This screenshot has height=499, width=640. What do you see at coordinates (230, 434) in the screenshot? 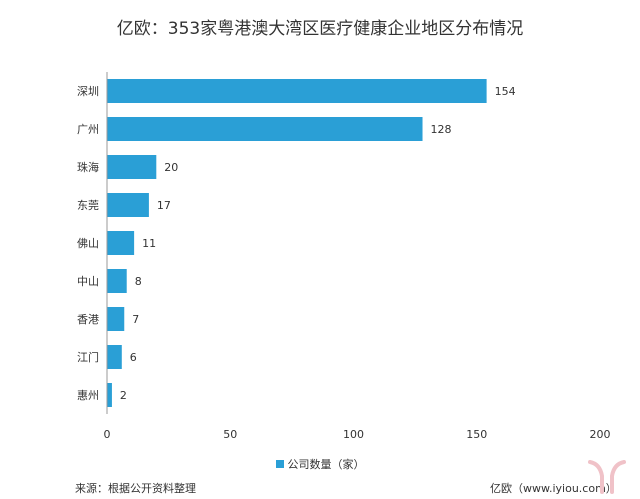
I see `x-tick-label: 50` at bounding box center [230, 434].